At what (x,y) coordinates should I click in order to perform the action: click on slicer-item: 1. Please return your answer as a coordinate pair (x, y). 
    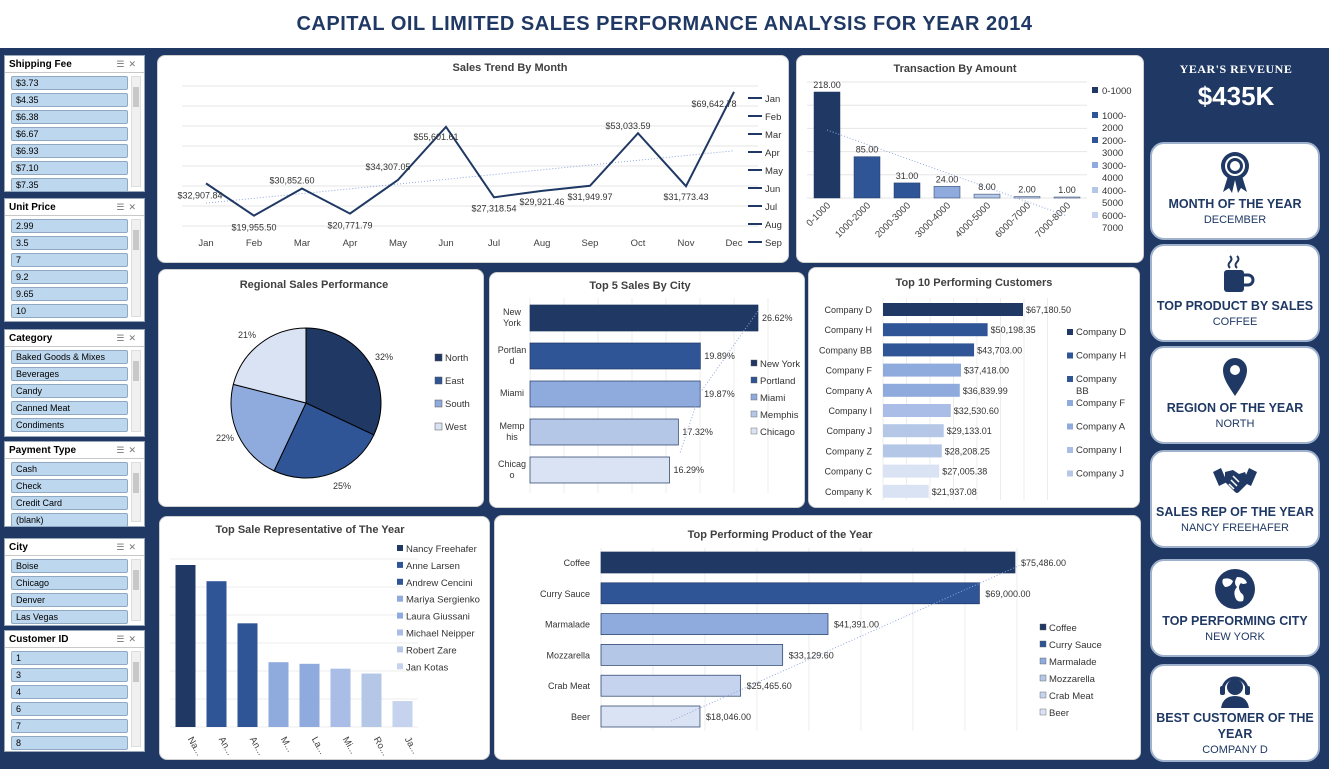
    Looking at the image, I should click on (69, 658).